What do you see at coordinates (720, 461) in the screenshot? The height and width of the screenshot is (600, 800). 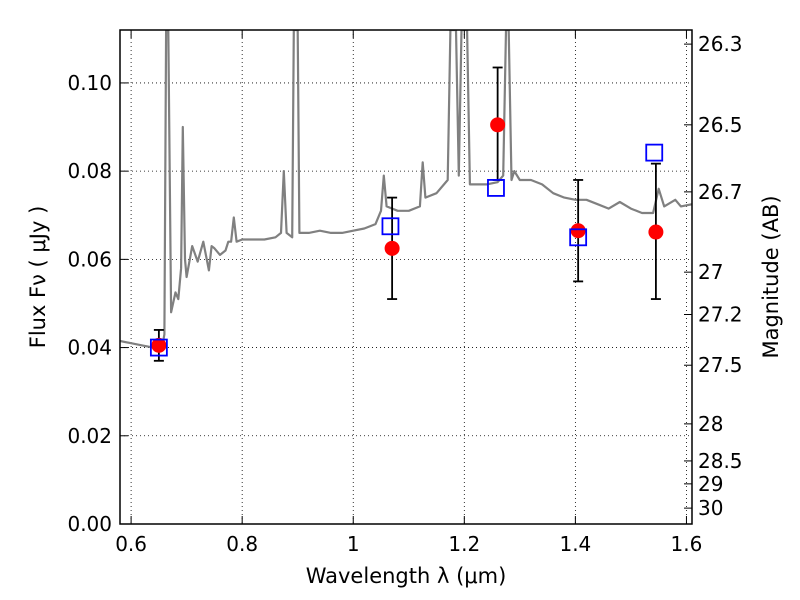 I see `mag-tick-label: 28.5` at bounding box center [720, 461].